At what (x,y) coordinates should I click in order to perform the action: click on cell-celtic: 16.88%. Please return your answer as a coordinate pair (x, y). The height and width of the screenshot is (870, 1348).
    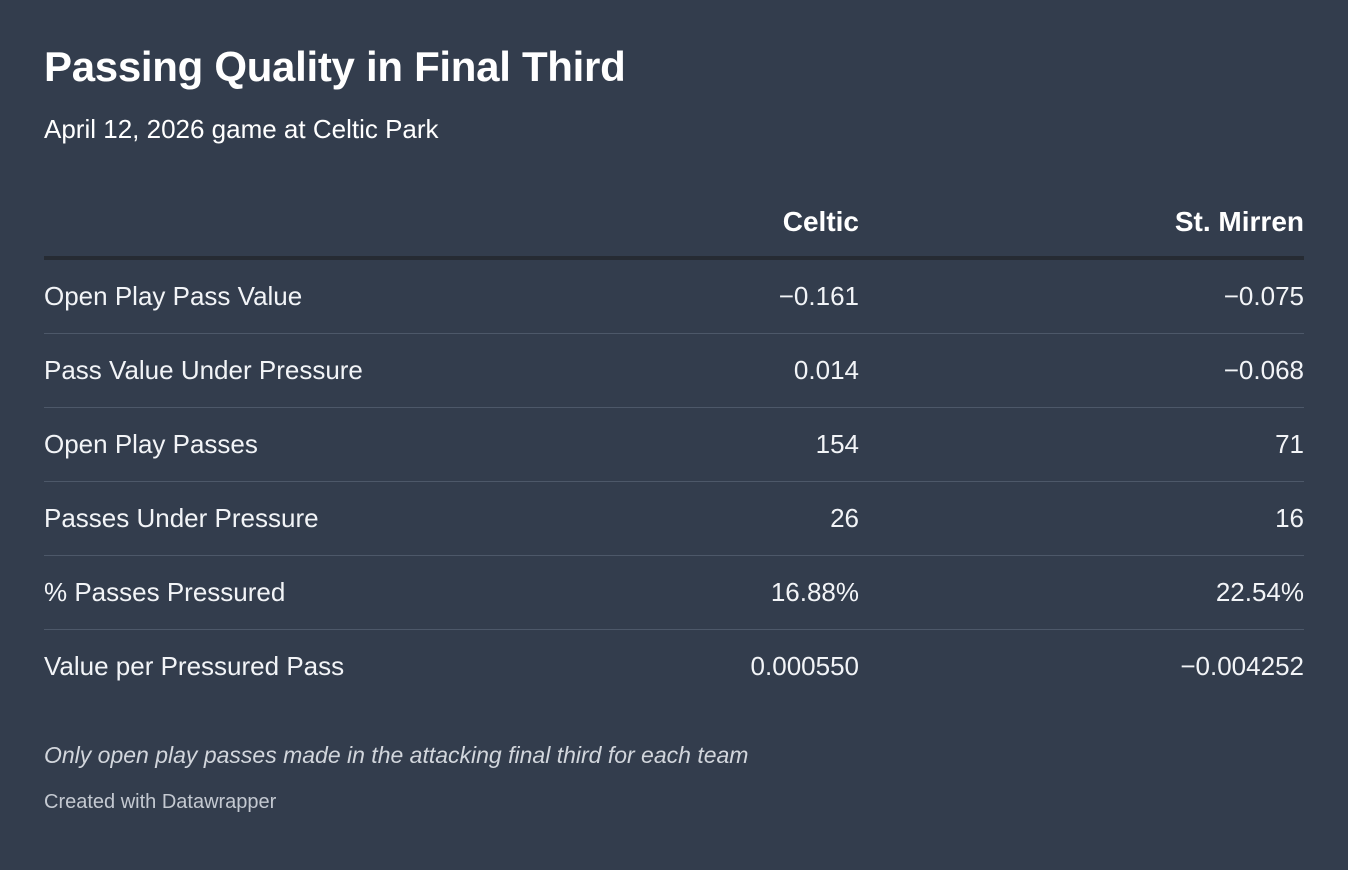
    Looking at the image, I should click on (731, 592).